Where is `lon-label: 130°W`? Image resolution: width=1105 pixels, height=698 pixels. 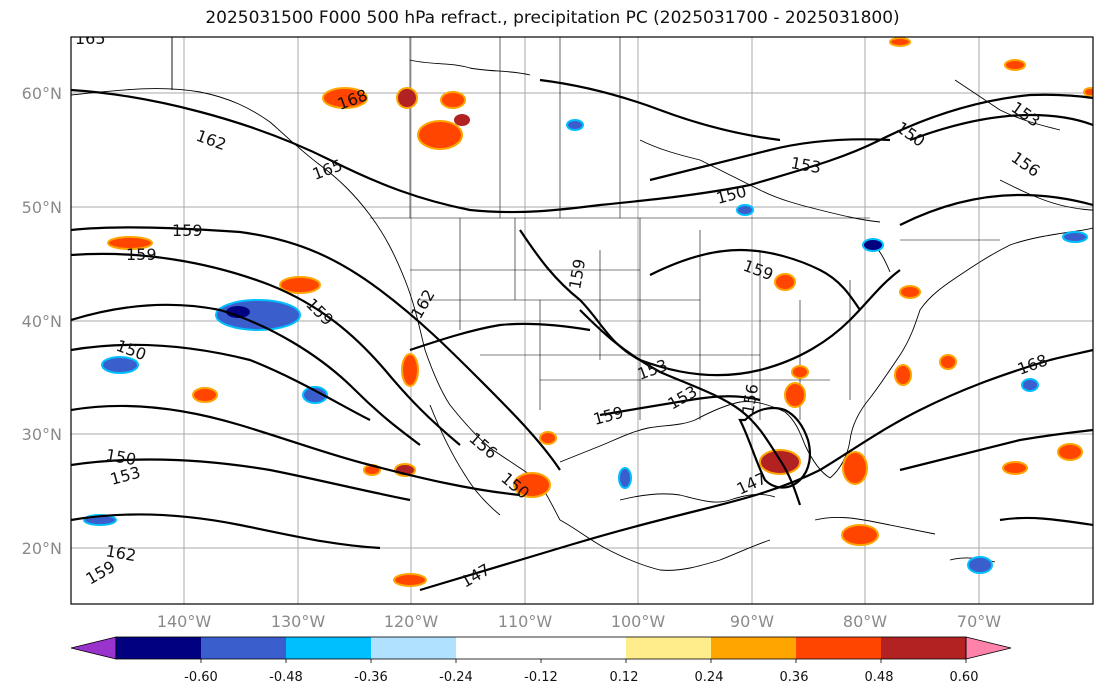
lon-label: 130°W is located at coordinates (298, 621).